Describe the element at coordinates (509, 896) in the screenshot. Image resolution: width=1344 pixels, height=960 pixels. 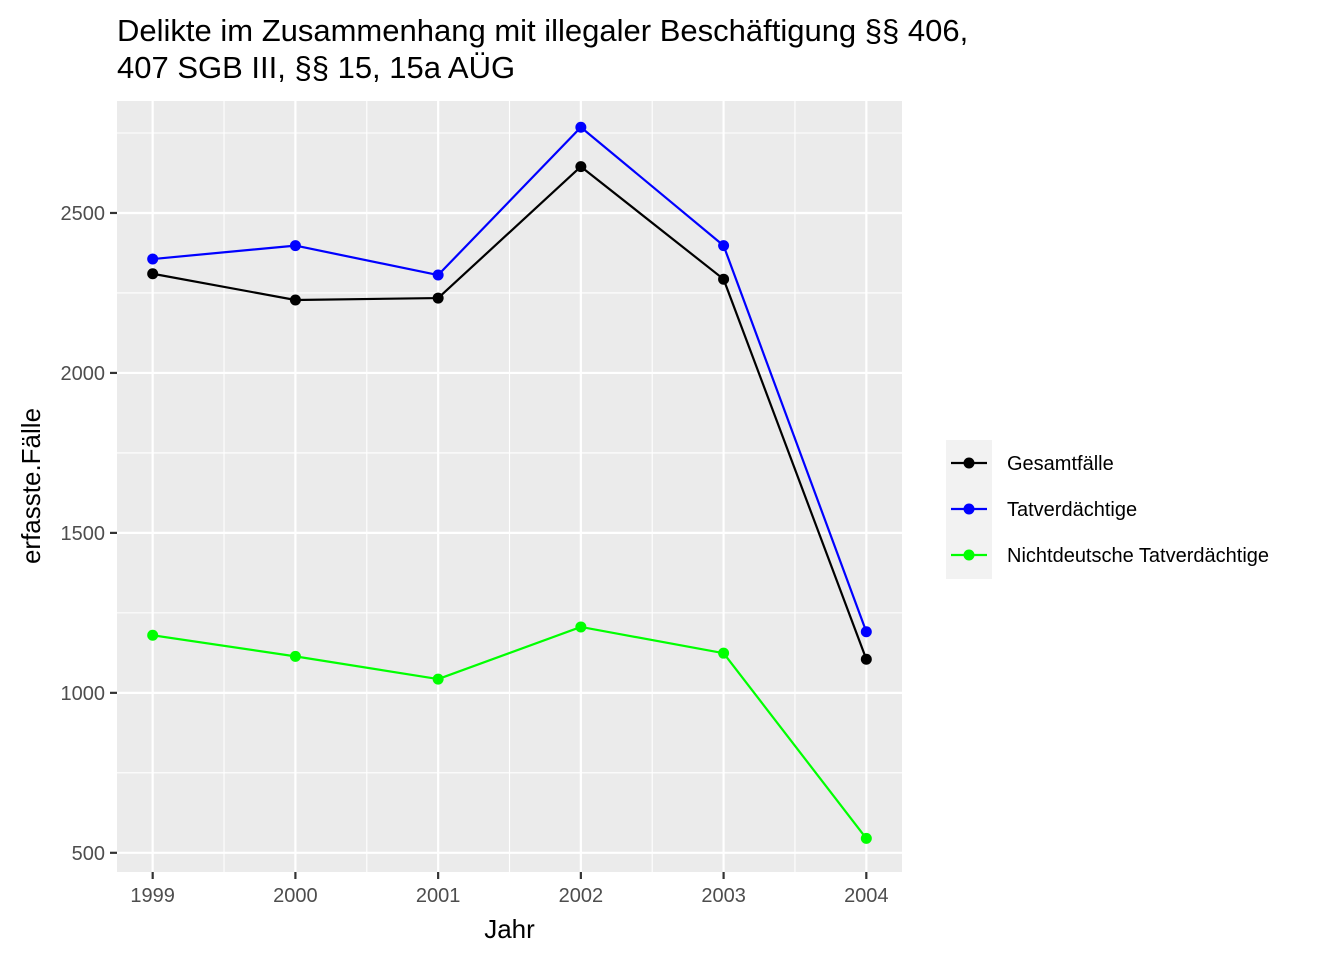
I see `x-axis-tick-labels: 1999 2000 2001 2002 2003 2004` at that location.